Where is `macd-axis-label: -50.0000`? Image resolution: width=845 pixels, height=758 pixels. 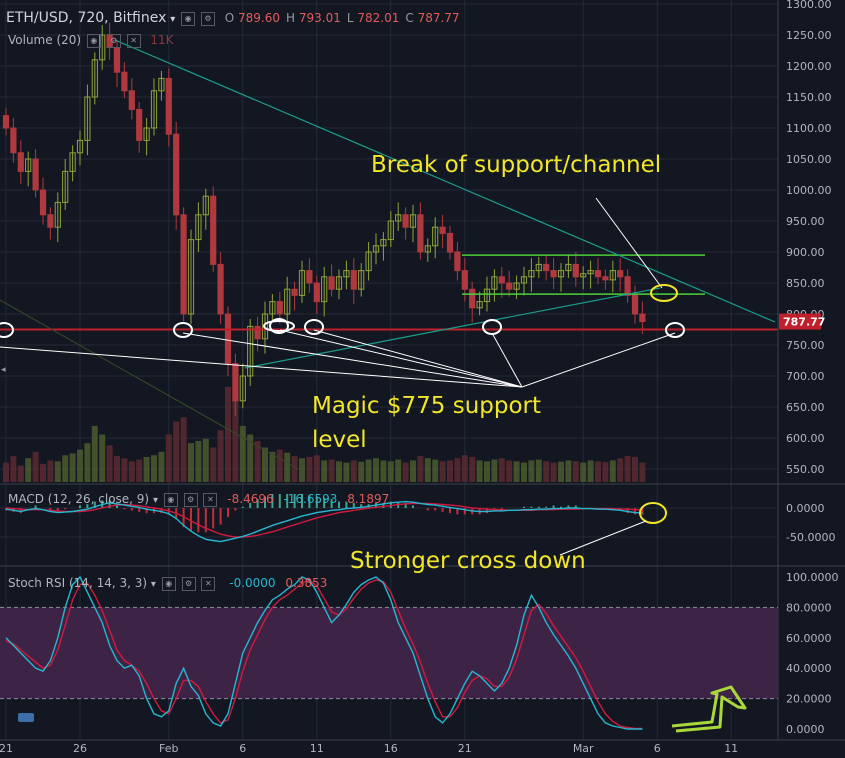 macd-axis-label: -50.0000 is located at coordinates (810, 537).